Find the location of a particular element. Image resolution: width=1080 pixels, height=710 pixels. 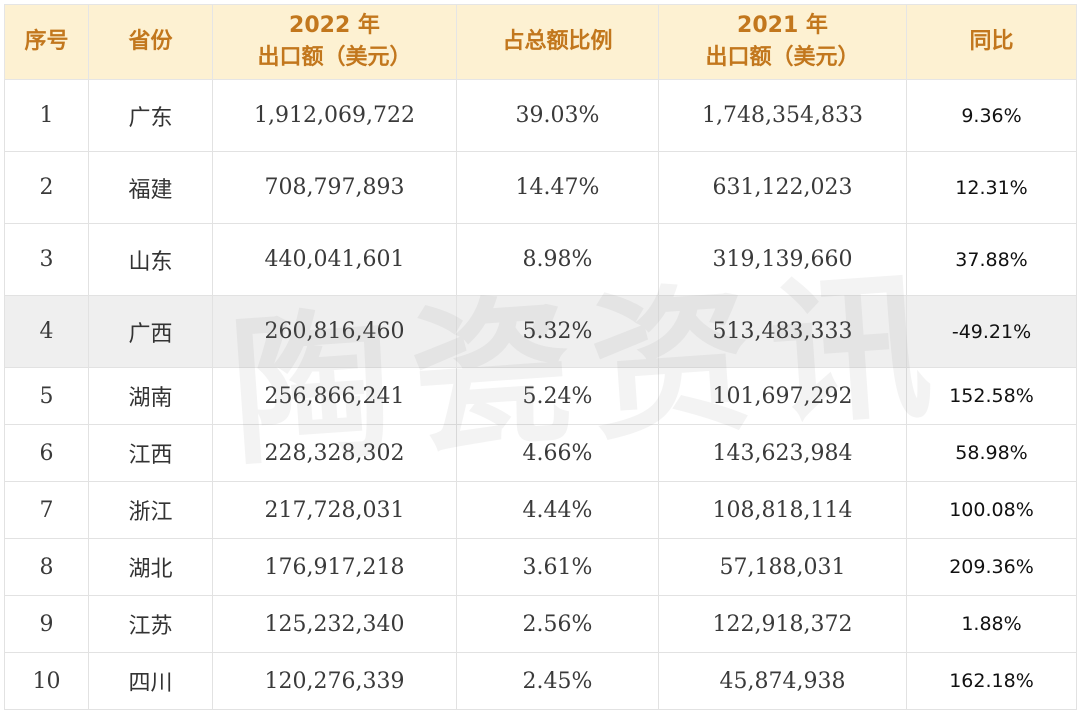

cell-index: 5 is located at coordinates (46, 396).